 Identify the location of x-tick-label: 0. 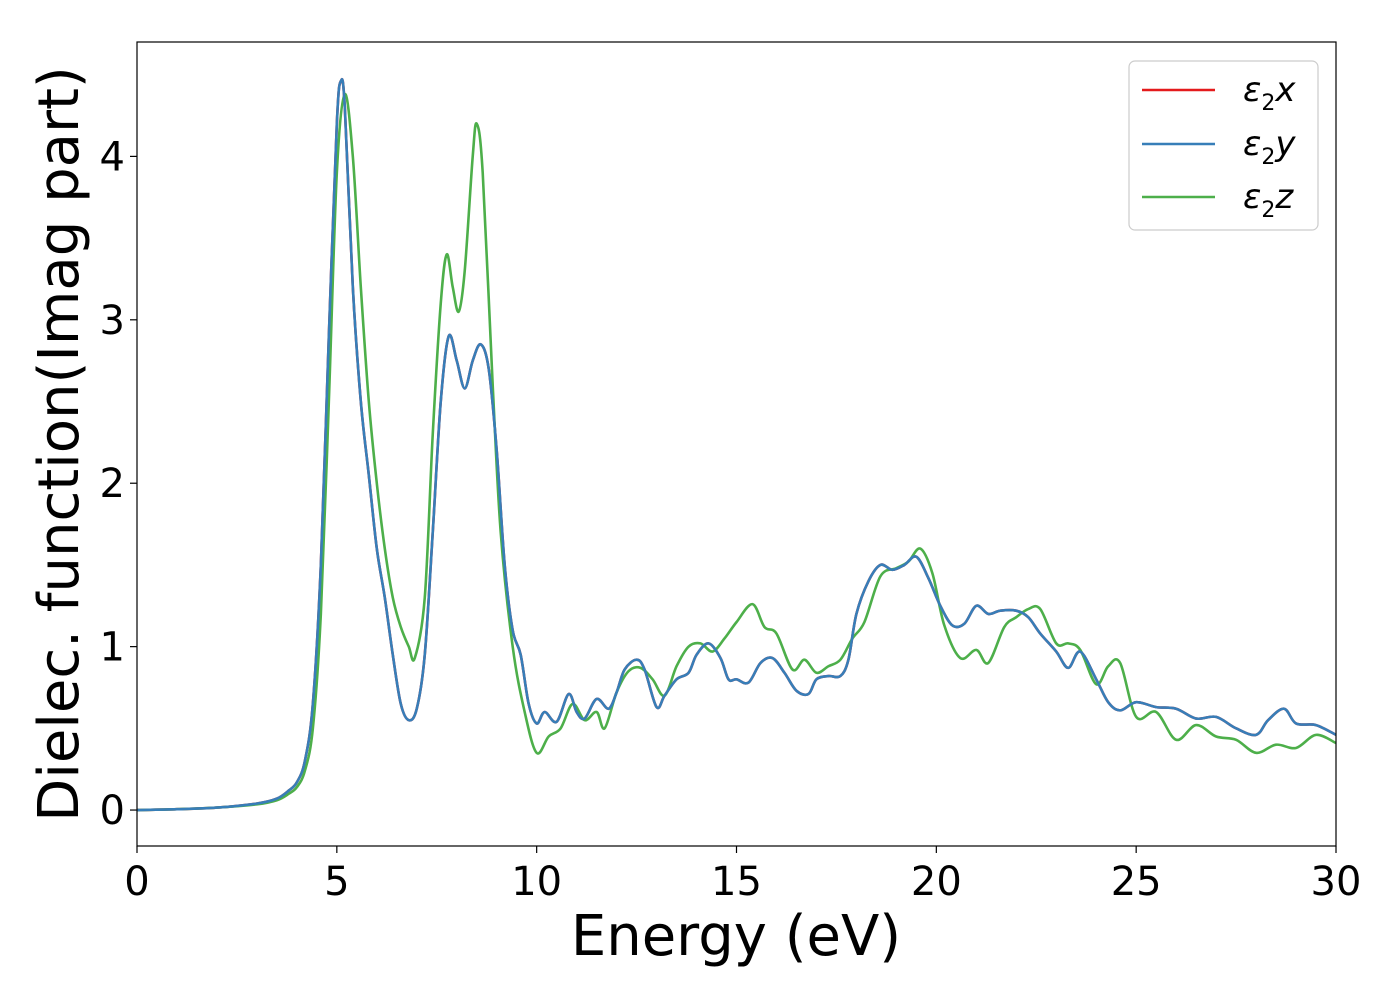
(136, 882).